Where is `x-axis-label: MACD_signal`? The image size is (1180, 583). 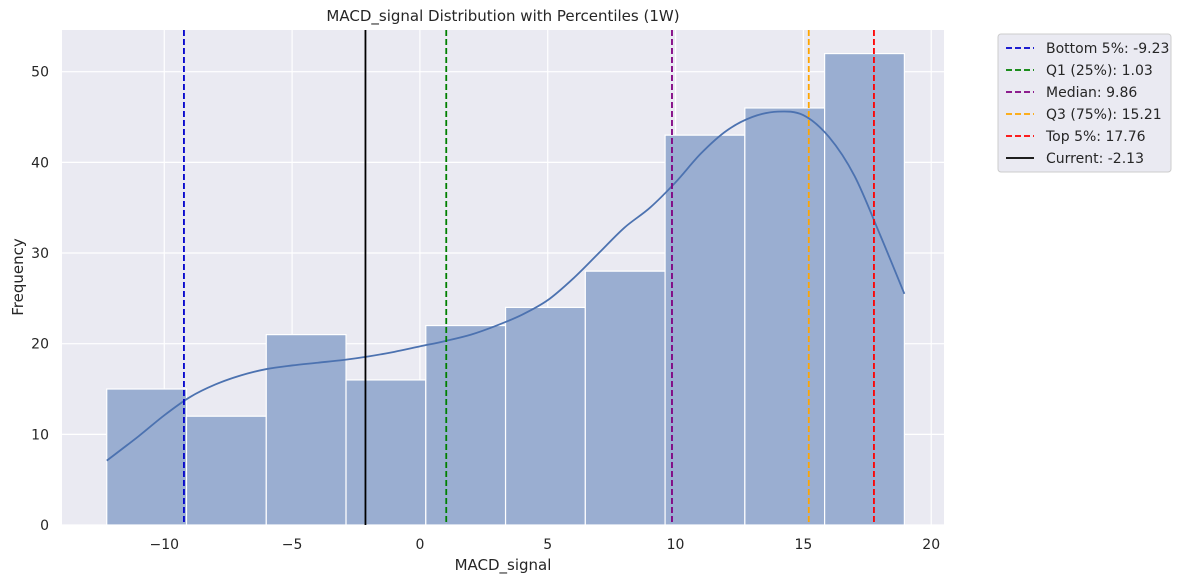
x-axis-label: MACD_signal is located at coordinates (503, 565).